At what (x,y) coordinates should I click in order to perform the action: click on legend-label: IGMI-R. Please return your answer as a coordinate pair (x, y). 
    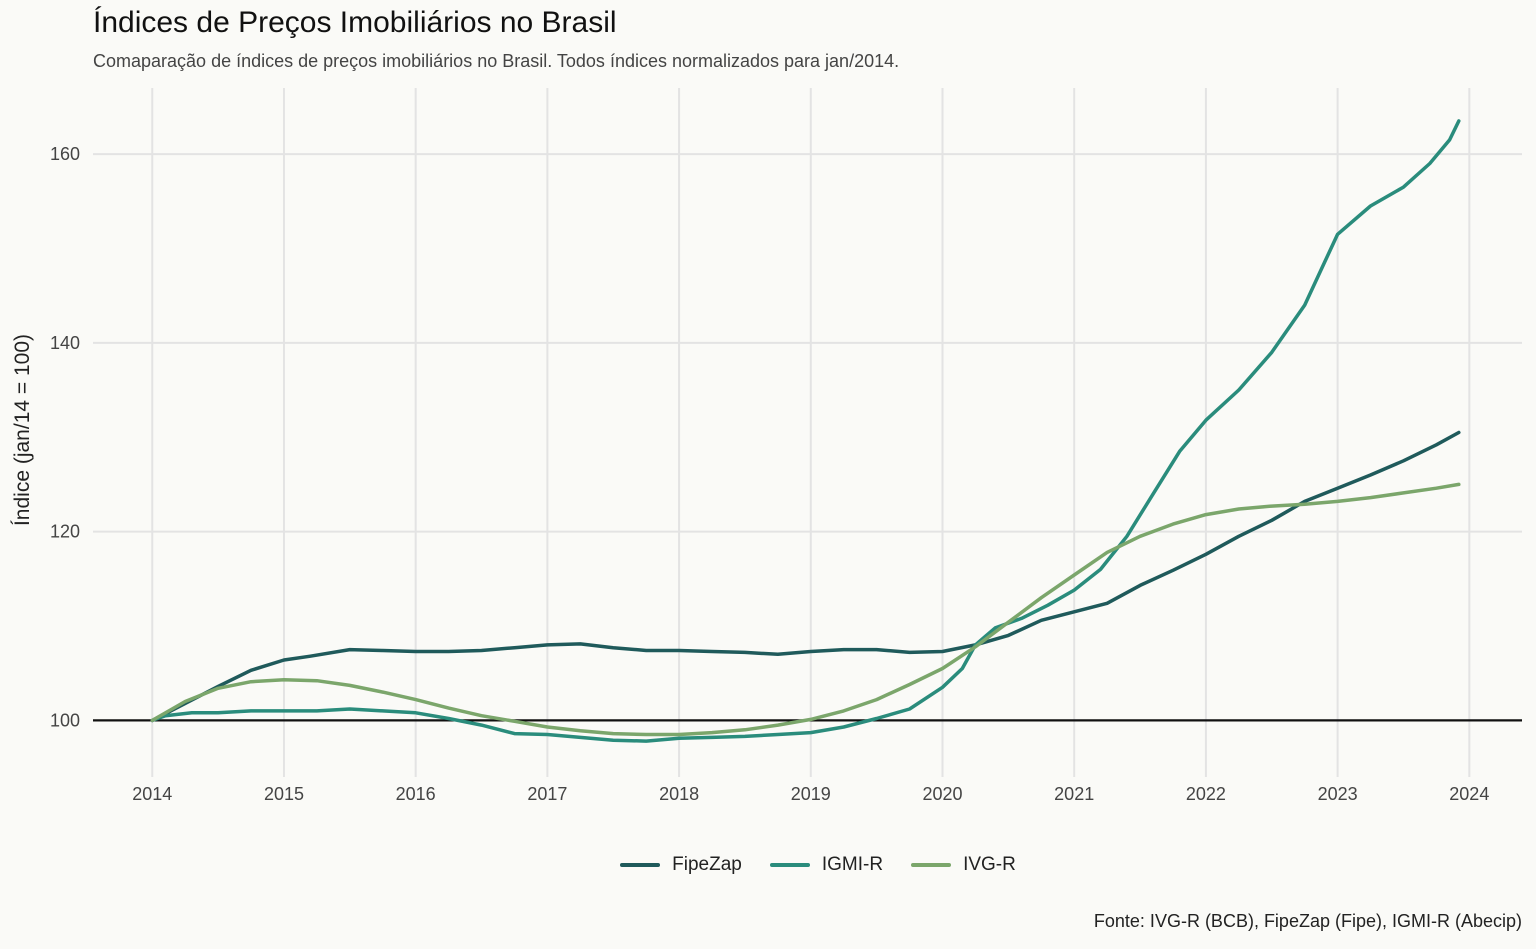
    Looking at the image, I should click on (852, 864).